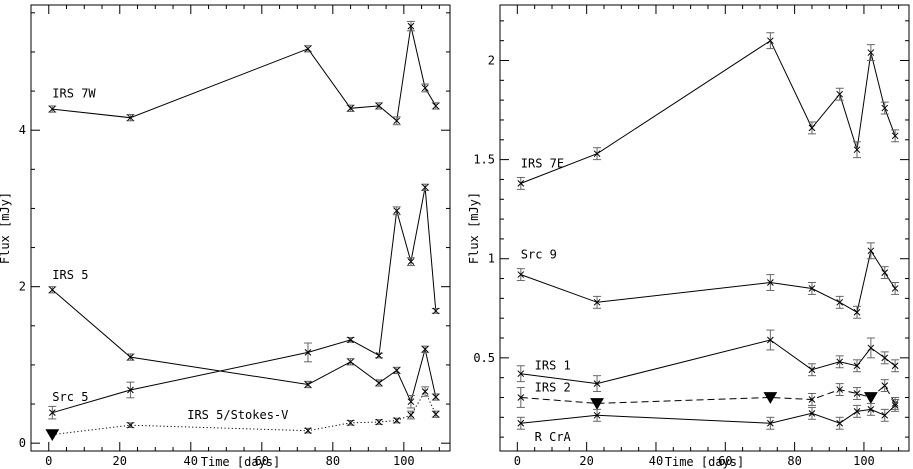 Image resolution: width=913 pixels, height=469 pixels. What do you see at coordinates (22, 443) in the screenshot?
I see `y-tick-label: 0` at bounding box center [22, 443].